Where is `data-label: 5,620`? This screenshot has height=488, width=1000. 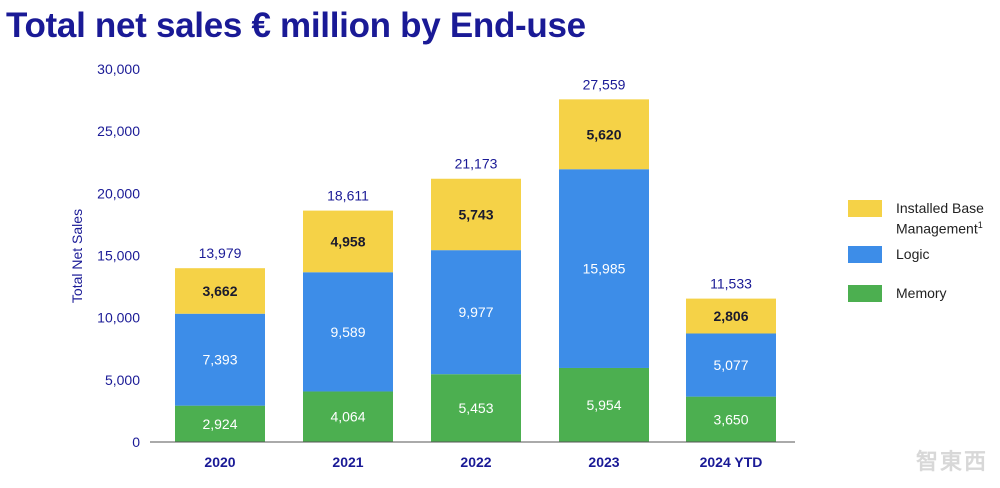
data-label: 5,620 is located at coordinates (603, 134).